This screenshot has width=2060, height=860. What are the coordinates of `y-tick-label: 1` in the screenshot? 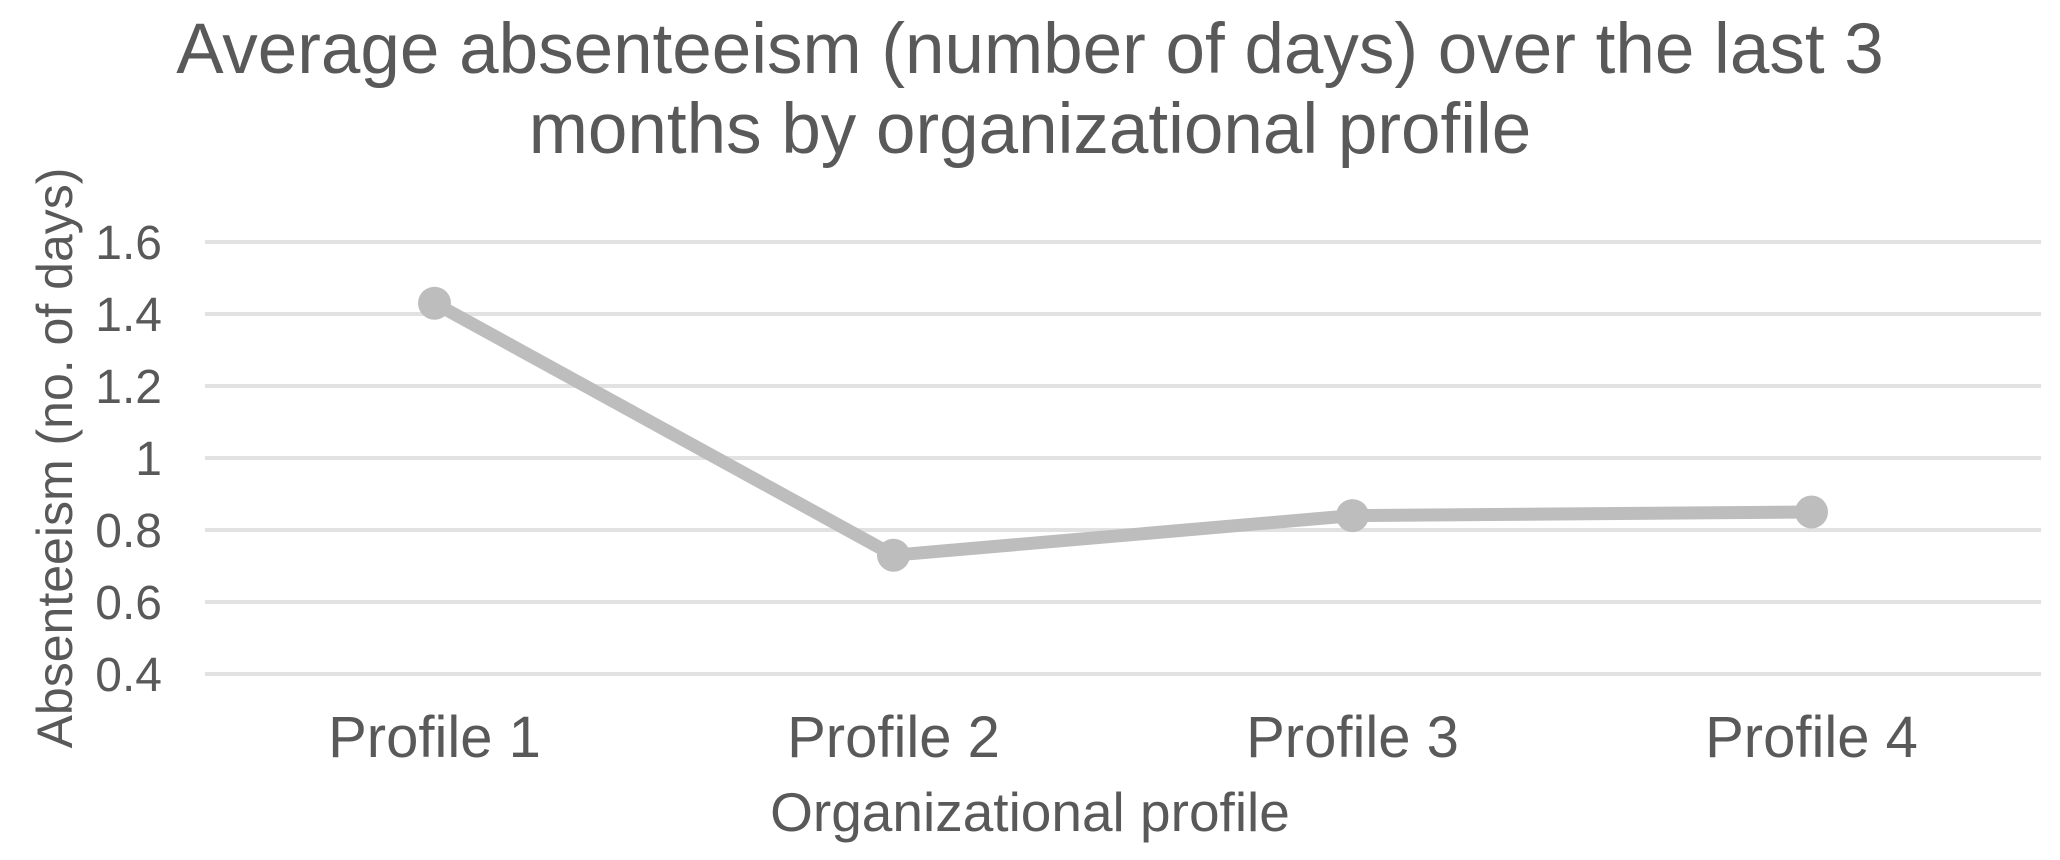 It's located at (148, 459).